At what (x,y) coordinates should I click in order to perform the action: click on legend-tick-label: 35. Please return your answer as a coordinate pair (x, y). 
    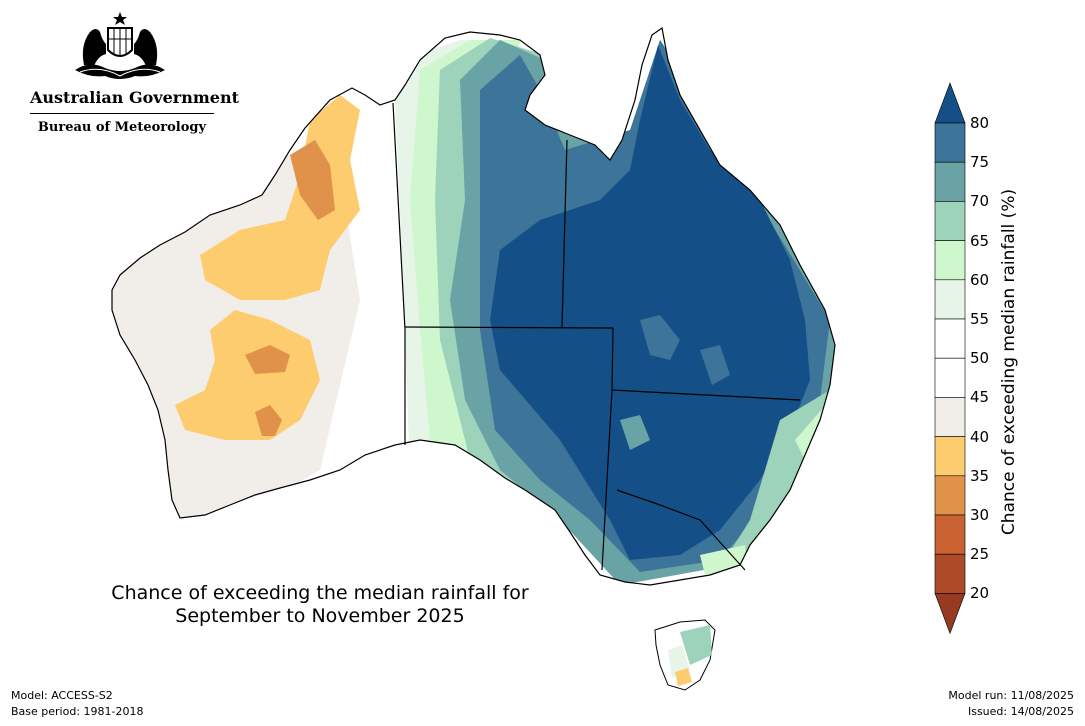
    Looking at the image, I should click on (980, 475).